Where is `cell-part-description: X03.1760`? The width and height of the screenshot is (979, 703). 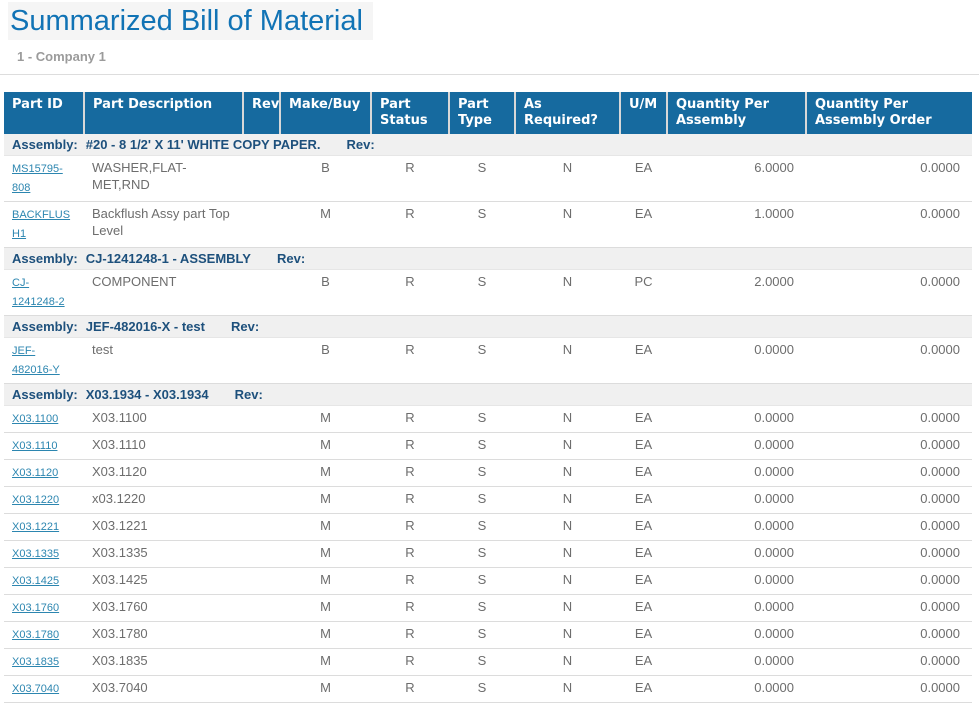
cell-part-description: X03.1760 is located at coordinates (163, 608).